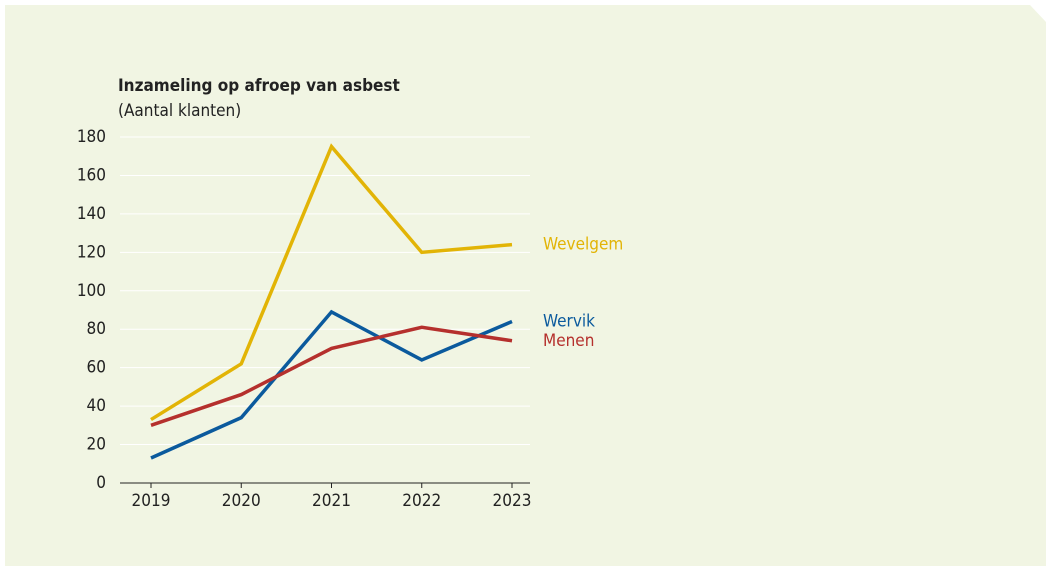 The image size is (1051, 571). I want to click on y-tick-label: 80, so click(96, 329).